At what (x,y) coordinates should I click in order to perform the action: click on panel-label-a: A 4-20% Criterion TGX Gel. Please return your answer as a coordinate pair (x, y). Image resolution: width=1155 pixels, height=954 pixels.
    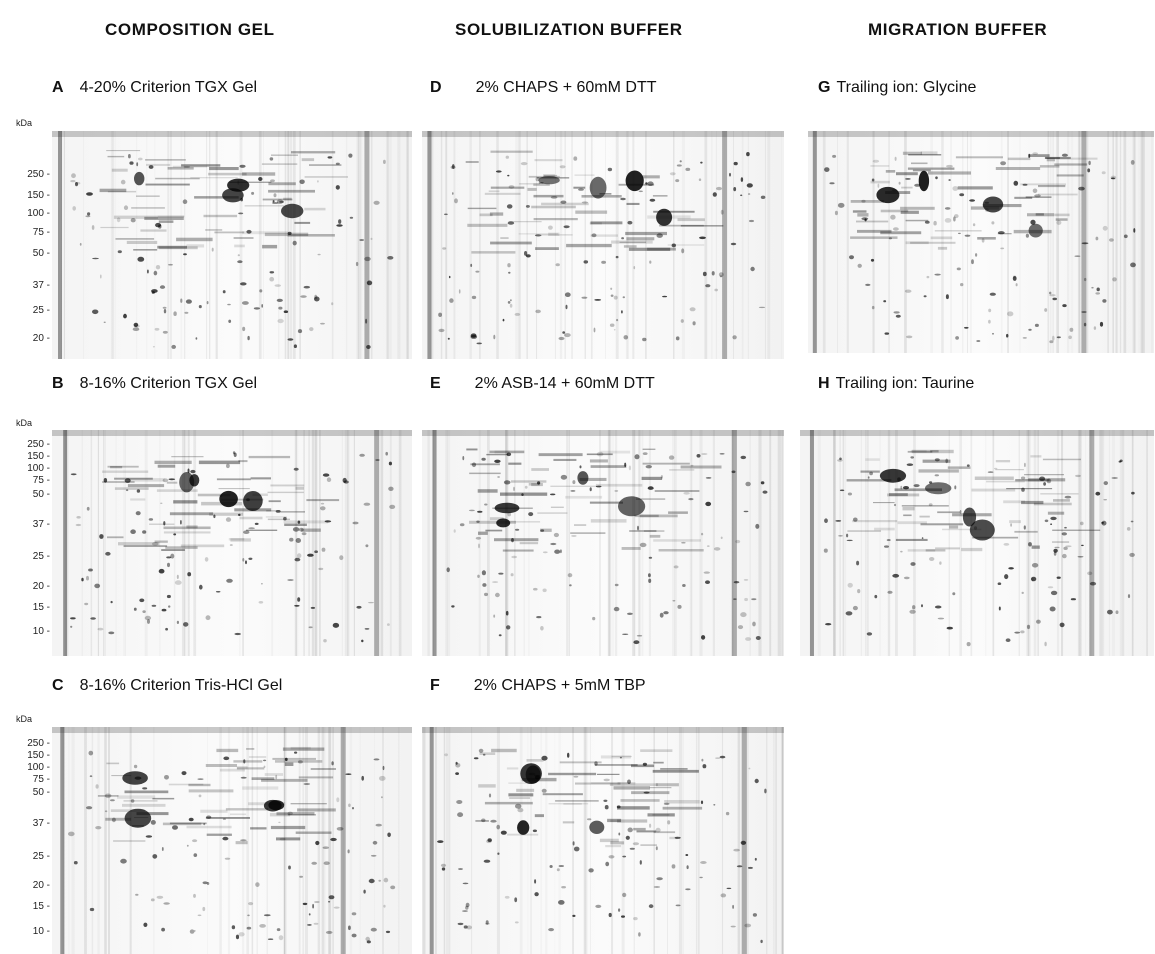
    Looking at the image, I should click on (154, 88).